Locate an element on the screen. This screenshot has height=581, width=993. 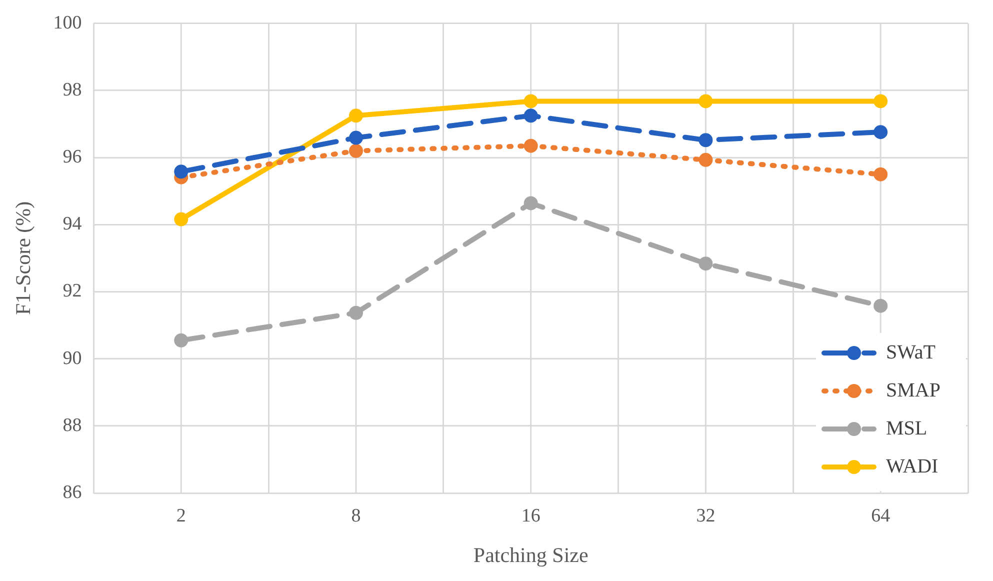
legend-label: SWaT is located at coordinates (911, 352).